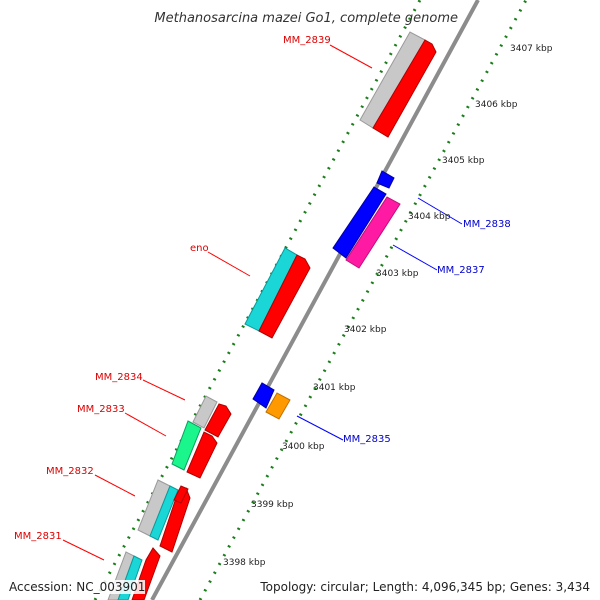  I want to click on accession-label: Accession: NC_003901, so click(77, 587).